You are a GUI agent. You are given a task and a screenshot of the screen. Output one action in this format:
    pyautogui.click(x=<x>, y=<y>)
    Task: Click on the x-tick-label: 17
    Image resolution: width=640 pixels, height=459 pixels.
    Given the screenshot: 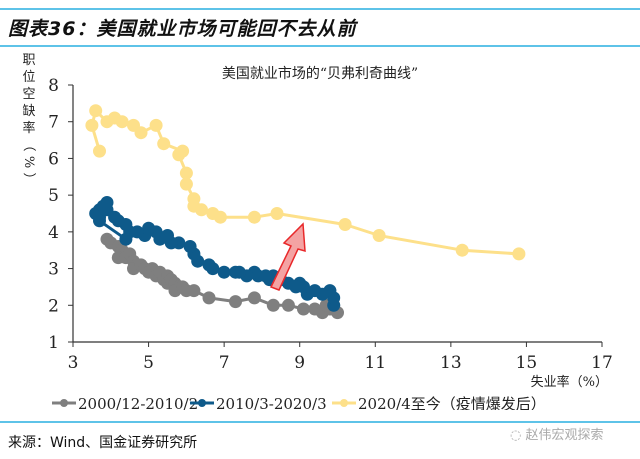 What is the action you would take?
    pyautogui.click(x=602, y=363)
    